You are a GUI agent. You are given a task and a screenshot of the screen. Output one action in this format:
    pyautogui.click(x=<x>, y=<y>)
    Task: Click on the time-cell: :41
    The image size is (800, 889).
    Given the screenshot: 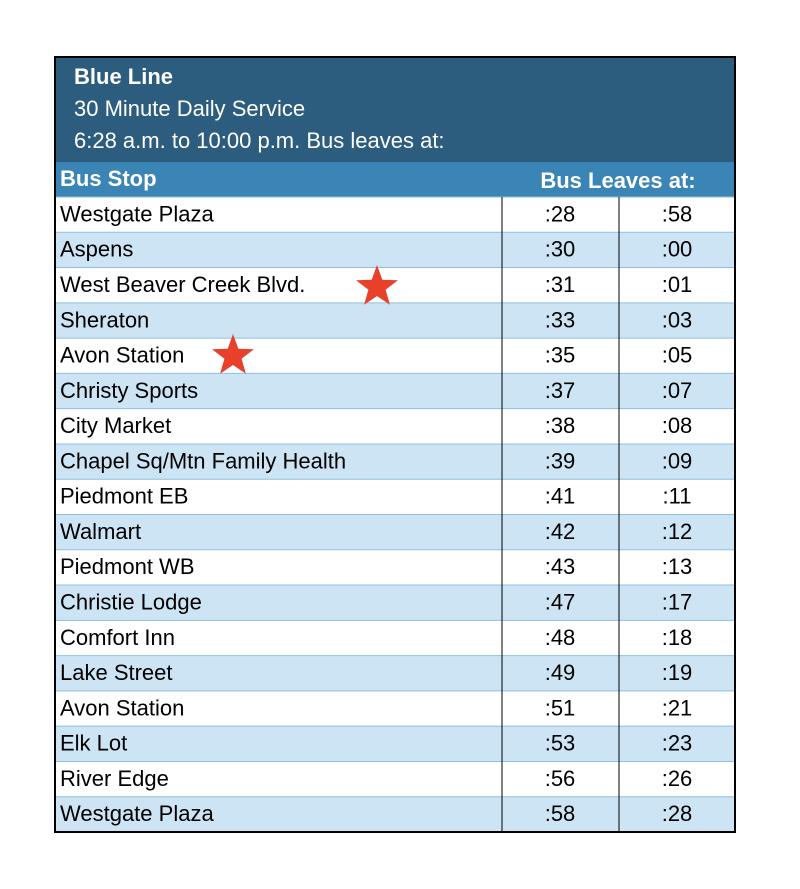 What is the action you would take?
    pyautogui.click(x=560, y=496)
    